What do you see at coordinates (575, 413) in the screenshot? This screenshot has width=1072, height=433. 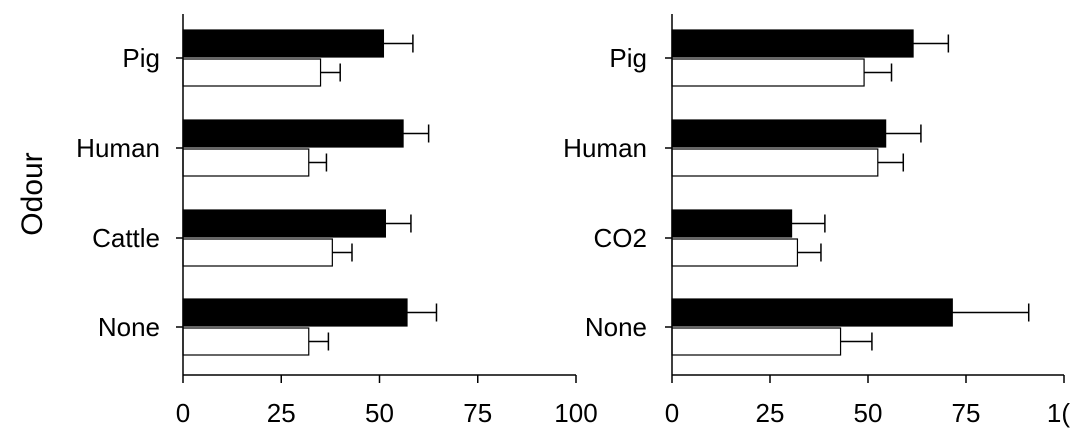 I see `x-tick-label-4: 100` at bounding box center [575, 413].